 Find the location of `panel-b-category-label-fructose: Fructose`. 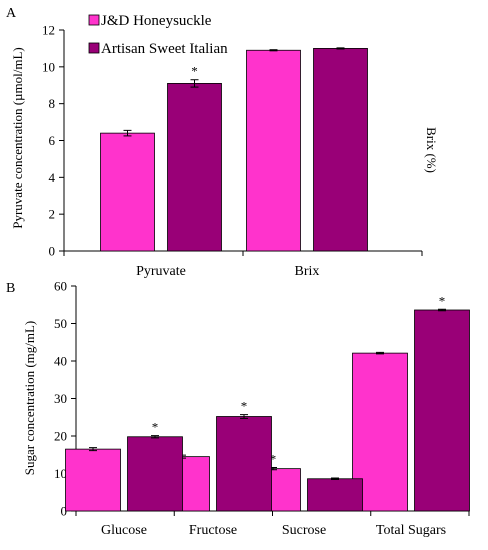

panel-b-category-label-fructose: Fructose is located at coordinates (213, 530).